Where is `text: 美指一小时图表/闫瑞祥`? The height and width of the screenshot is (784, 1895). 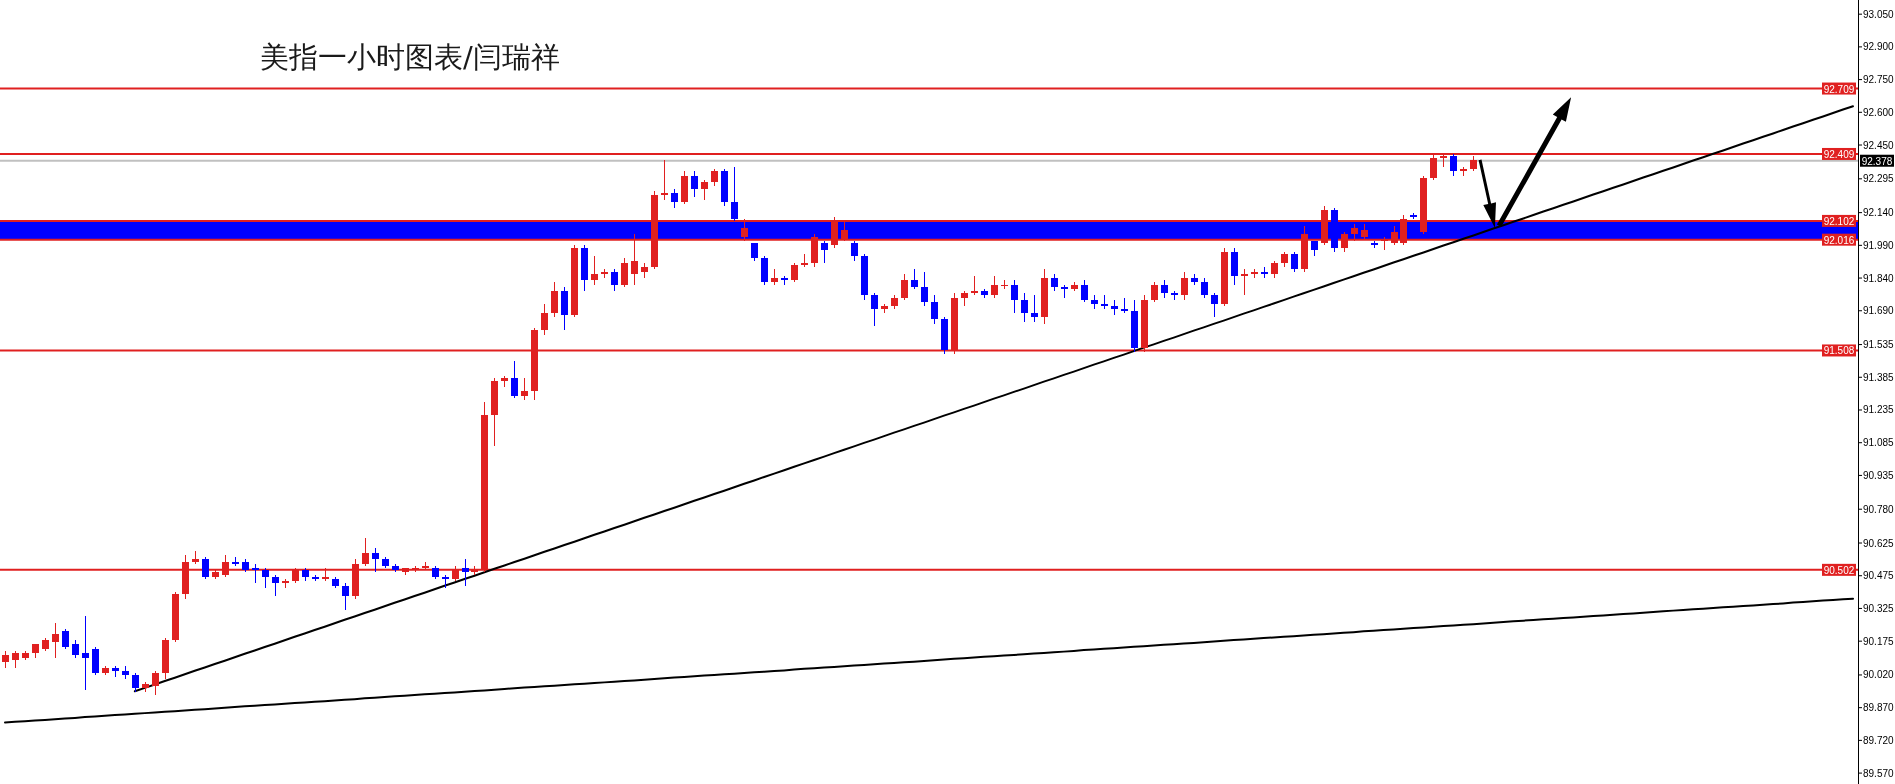
text: 美指一小时图表/闫瑞祥 is located at coordinates (410, 57).